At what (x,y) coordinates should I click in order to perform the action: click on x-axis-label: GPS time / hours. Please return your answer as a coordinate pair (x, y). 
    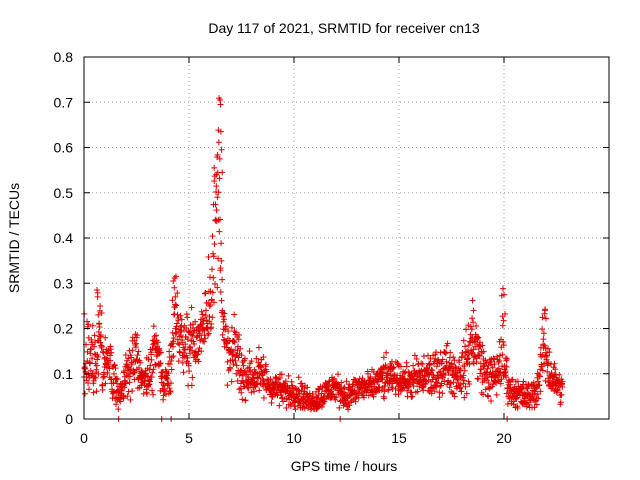
    Looking at the image, I should click on (344, 466).